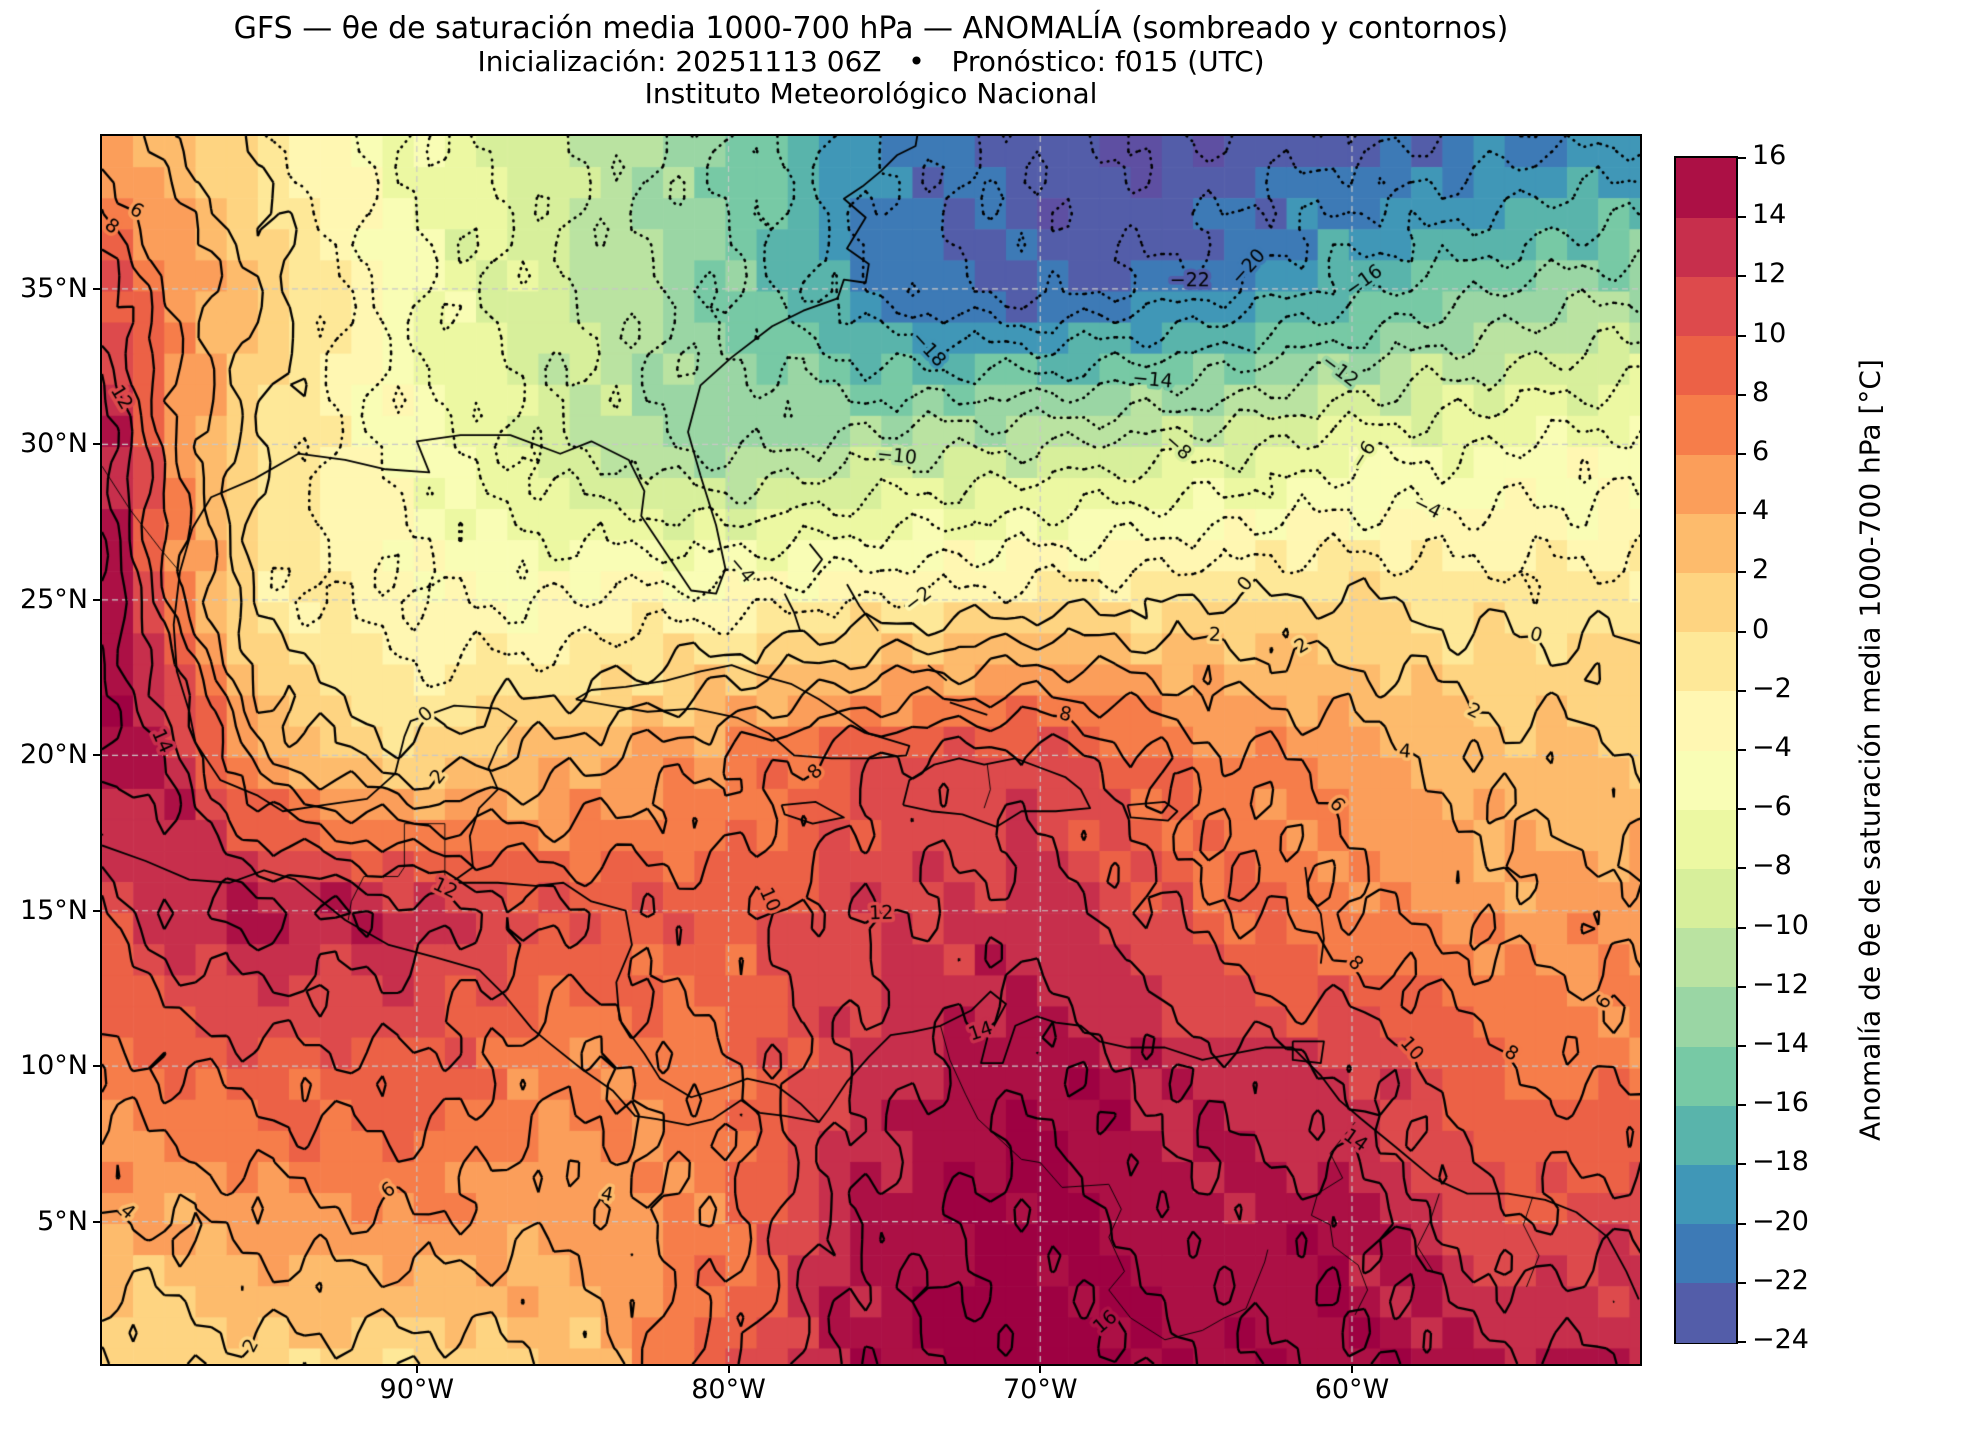 The image size is (1980, 1440). I want to click on colorbar-tick-label: −4, so click(1772, 747).